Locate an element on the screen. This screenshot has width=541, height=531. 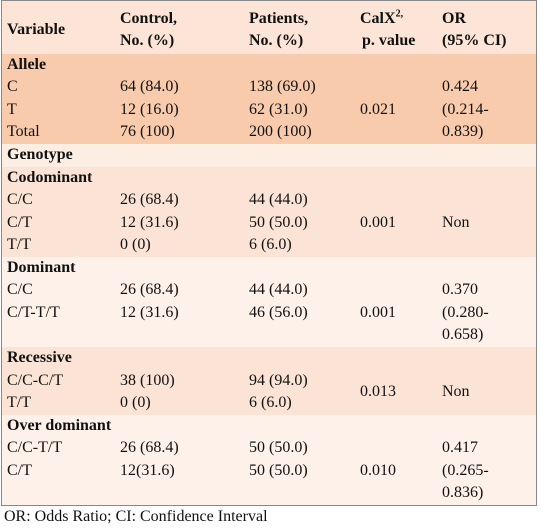
table-cell: 138 (69.0) is located at coordinates (282, 87).